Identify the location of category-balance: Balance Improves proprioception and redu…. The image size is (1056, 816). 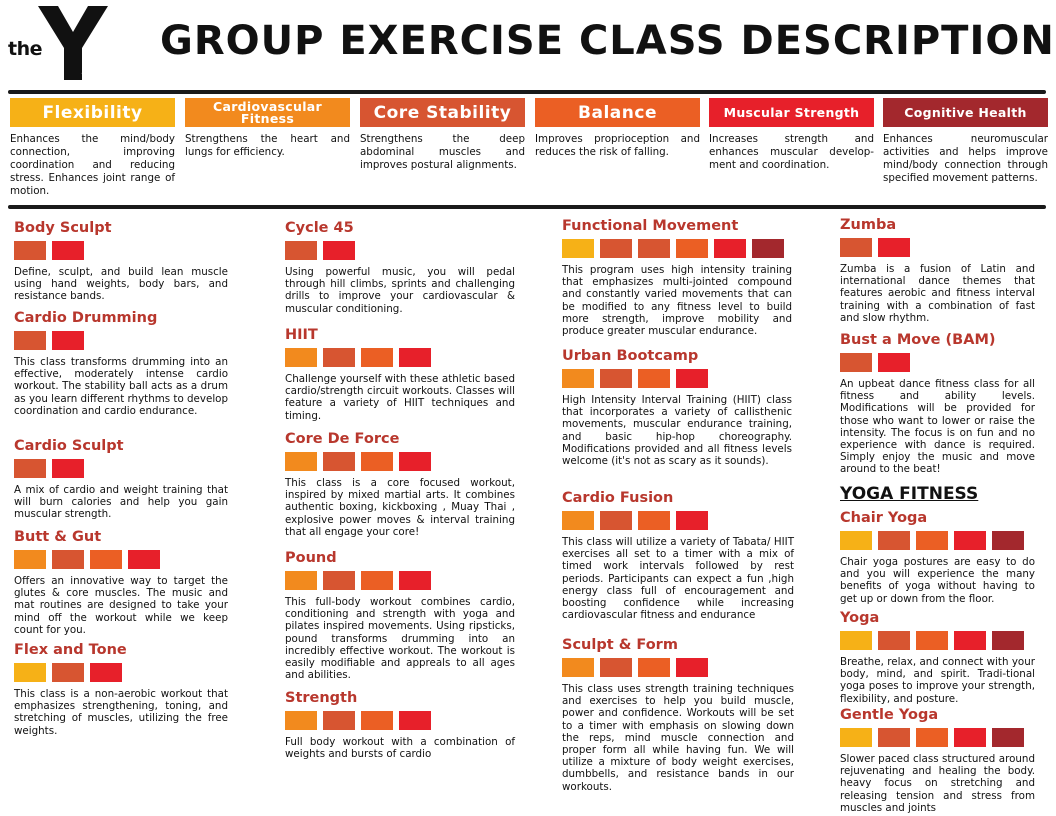
(617, 128).